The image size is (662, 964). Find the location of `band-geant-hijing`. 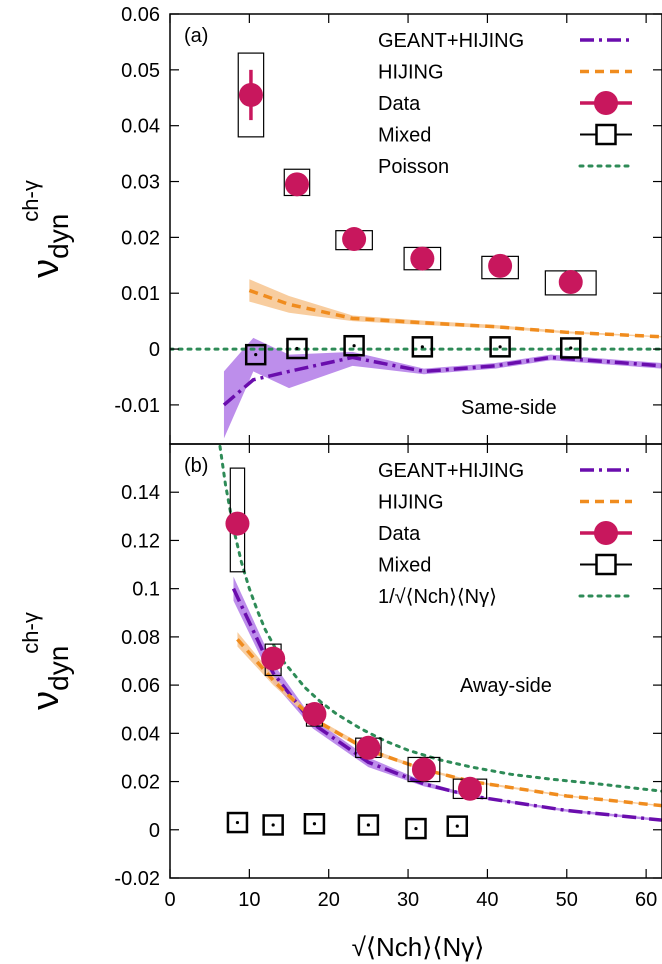

band-geant-hijing is located at coordinates (442, 388).